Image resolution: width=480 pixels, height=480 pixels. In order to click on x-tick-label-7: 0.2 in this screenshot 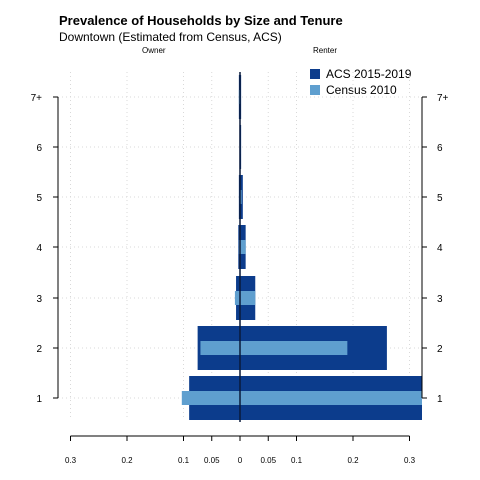, I will do `click(353, 460)`.